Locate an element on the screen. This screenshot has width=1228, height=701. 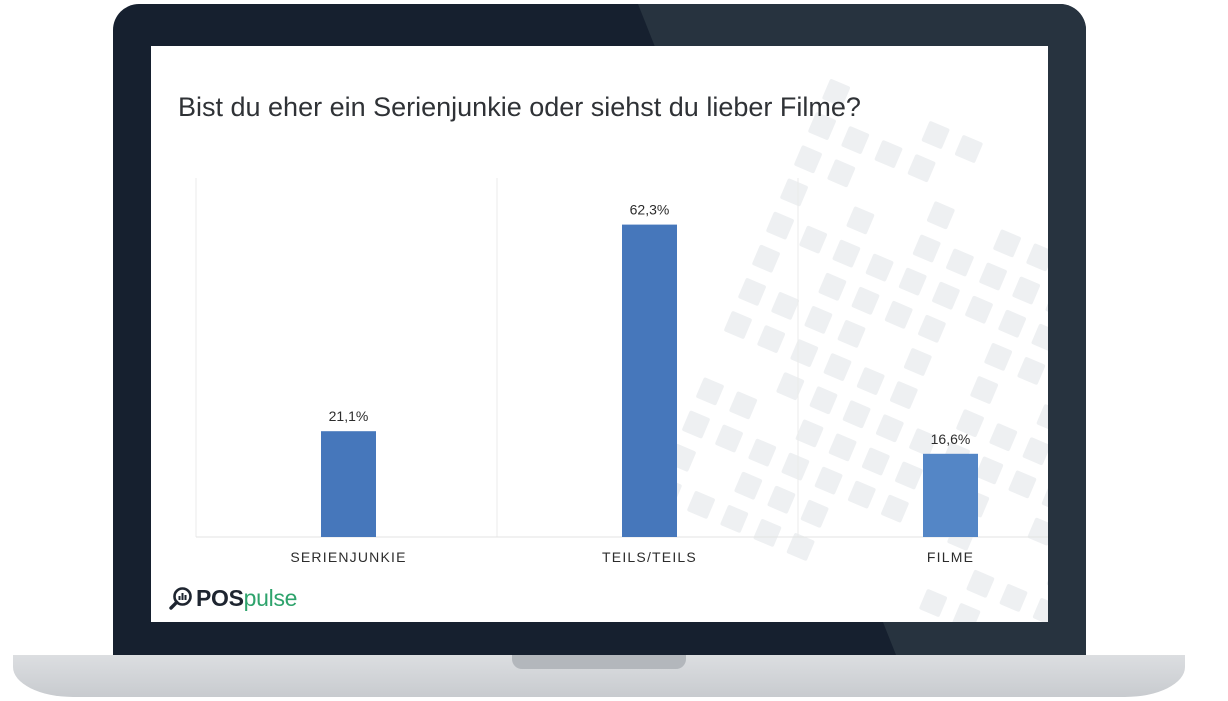
bar-value-label: 62,3% is located at coordinates (650, 210).